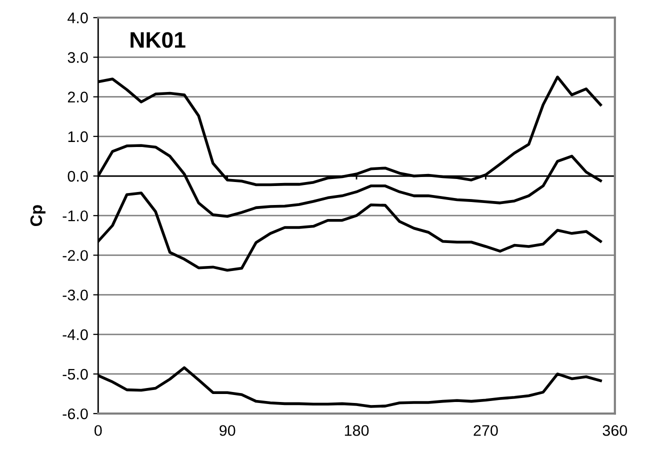 The height and width of the screenshot is (452, 650). What do you see at coordinates (158, 40) in the screenshot?
I see `text: NK01` at bounding box center [158, 40].